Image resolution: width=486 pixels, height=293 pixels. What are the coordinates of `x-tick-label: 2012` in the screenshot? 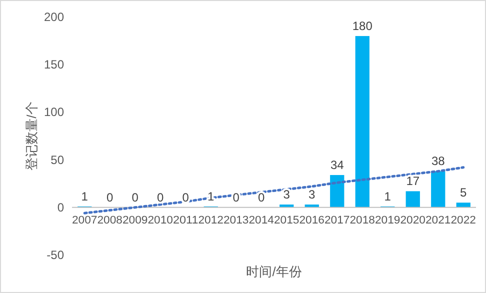 It's located at (211, 220).